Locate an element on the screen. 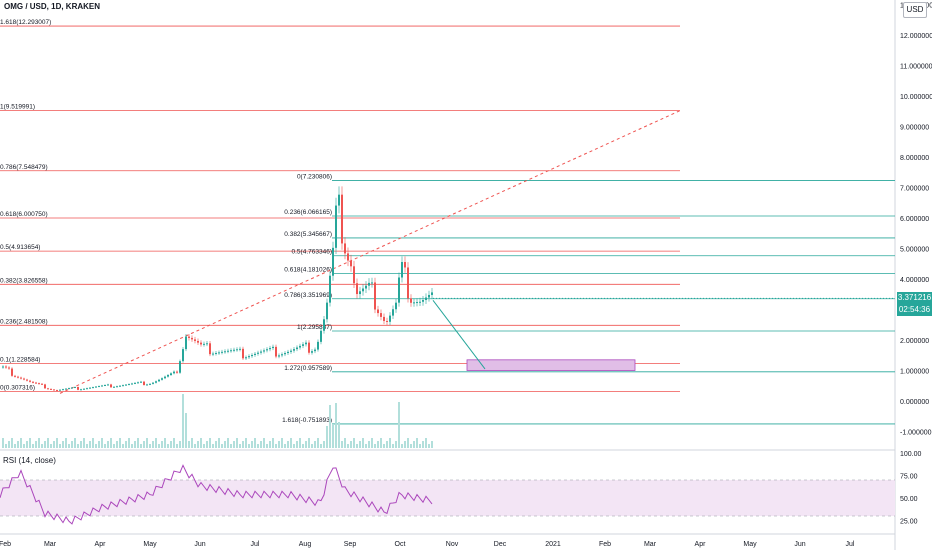 This screenshot has height=550, width=932. time-tick-label: 2021 is located at coordinates (553, 544).